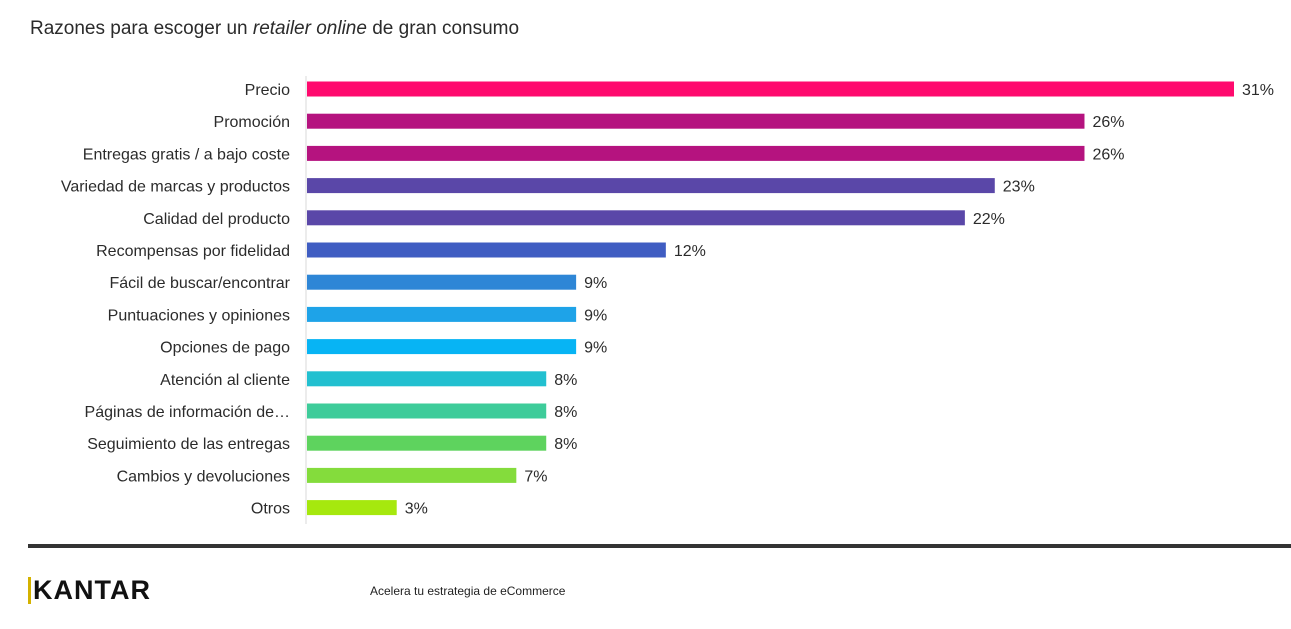 The width and height of the screenshot is (1291, 629). What do you see at coordinates (1258, 90) in the screenshot?
I see `data-label: 31%` at bounding box center [1258, 90].